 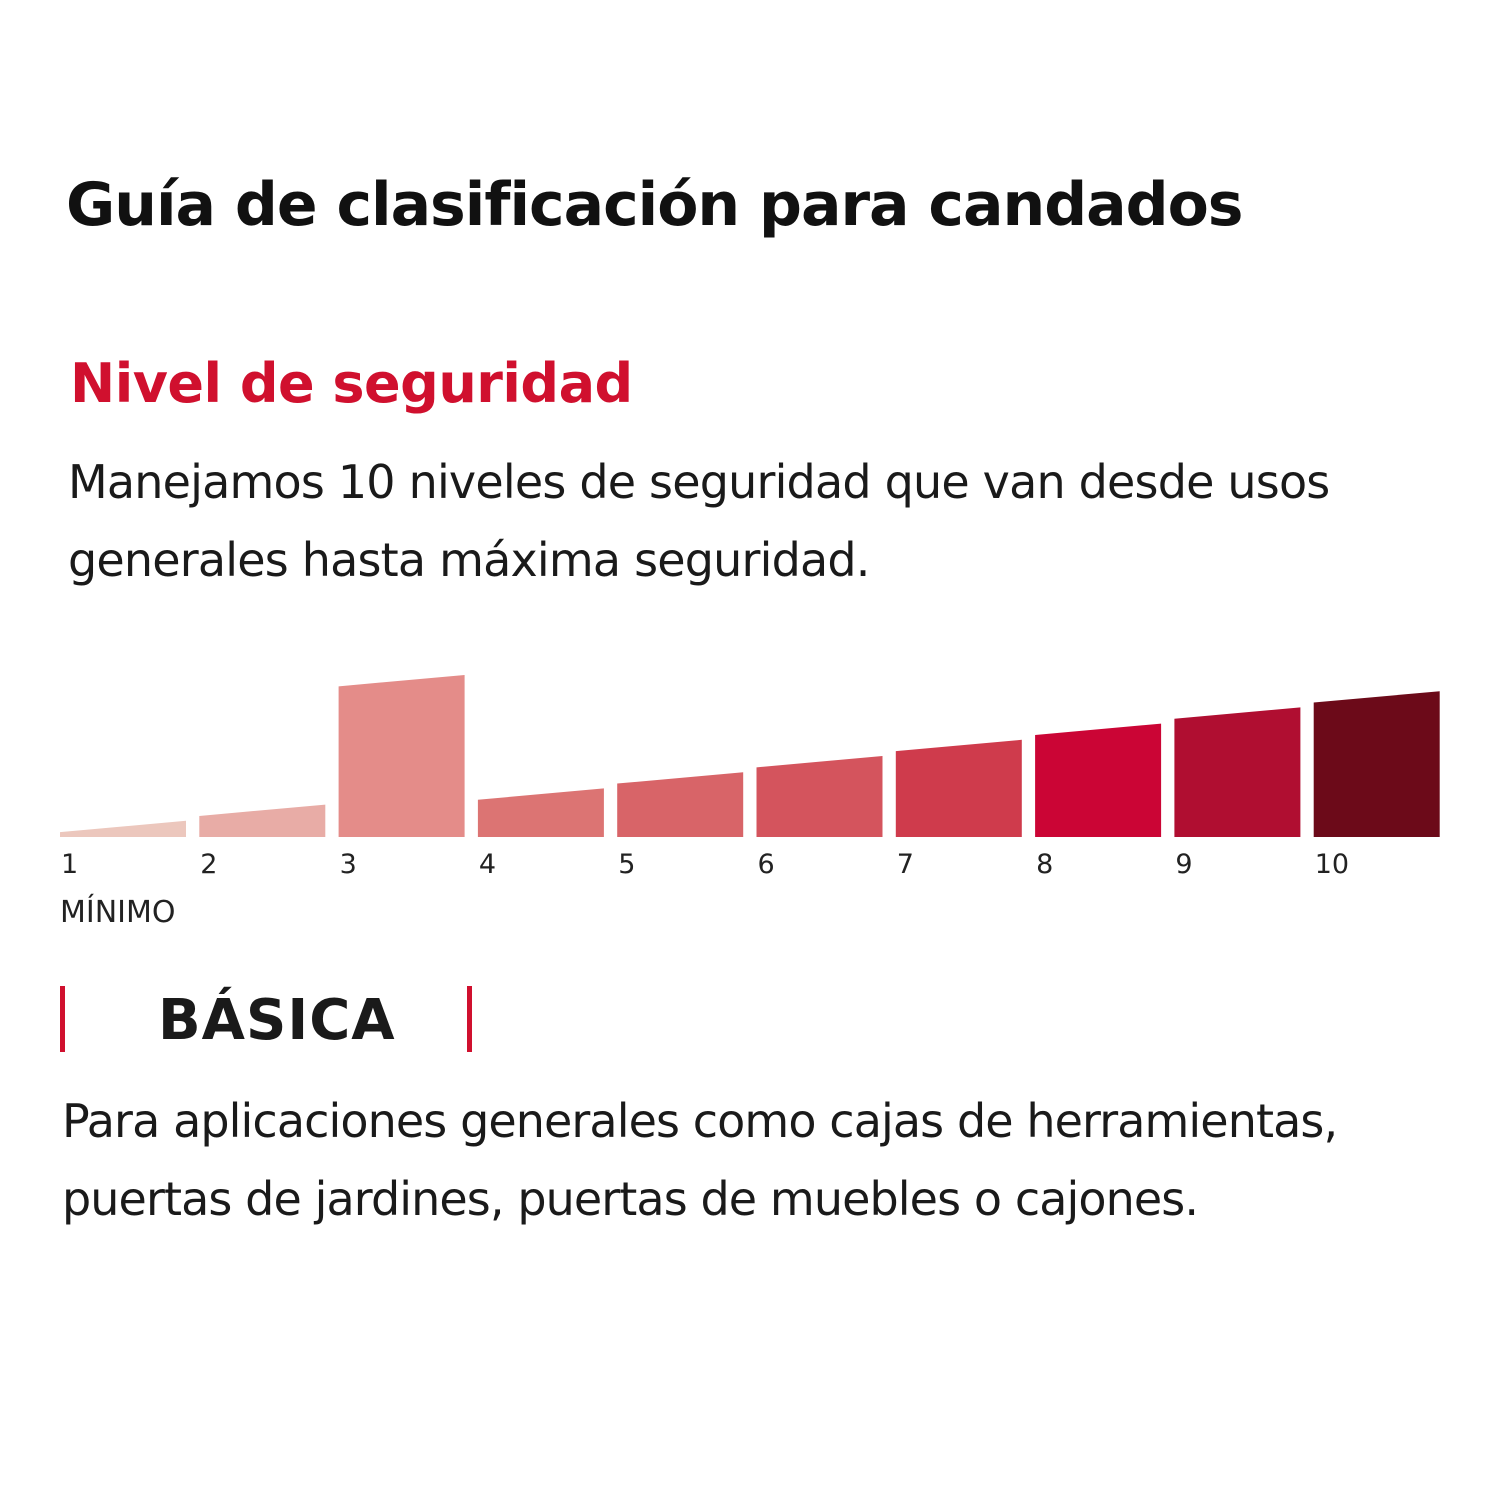 I want to click on min-label: MÍNIMO, so click(x=118, y=912).